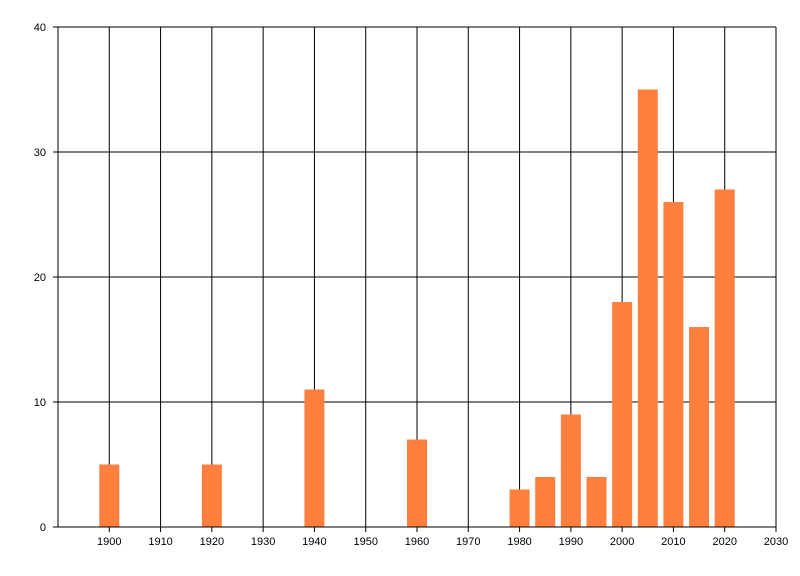 This screenshot has width=800, height=576. Describe the element at coordinates (673, 542) in the screenshot. I see `x-tick-label: 2010` at that location.